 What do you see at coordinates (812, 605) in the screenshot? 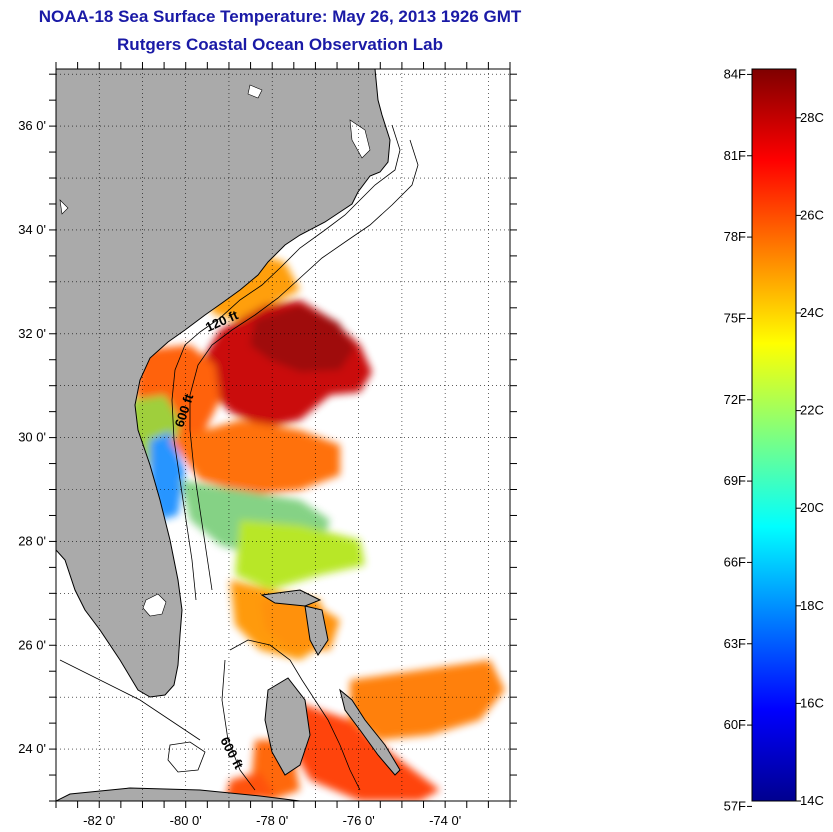
I see `colorbar-label-c: 18C` at bounding box center [812, 605].